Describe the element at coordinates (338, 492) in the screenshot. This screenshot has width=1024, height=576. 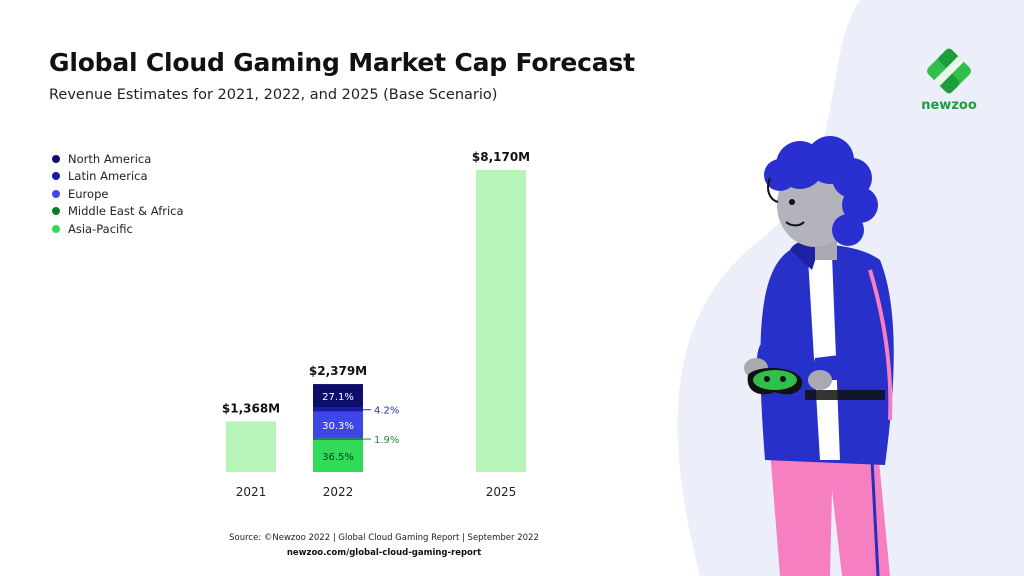
I see `x-tick-label: 2022` at that location.